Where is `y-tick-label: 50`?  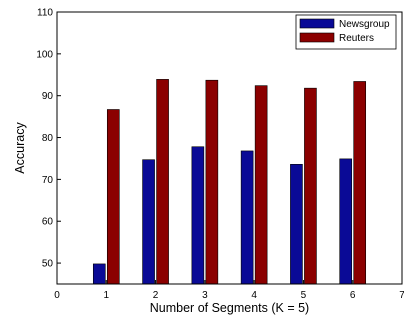 y-tick-label: 50 is located at coordinates (48, 264).